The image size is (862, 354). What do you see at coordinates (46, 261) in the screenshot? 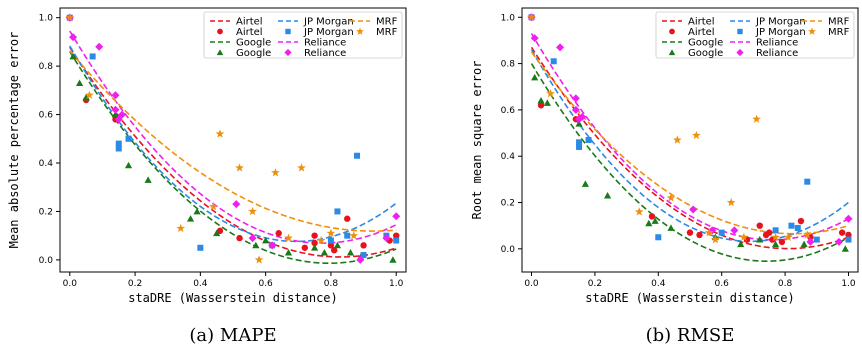
I see `y-tick-label: 0.0` at bounding box center [46, 261].